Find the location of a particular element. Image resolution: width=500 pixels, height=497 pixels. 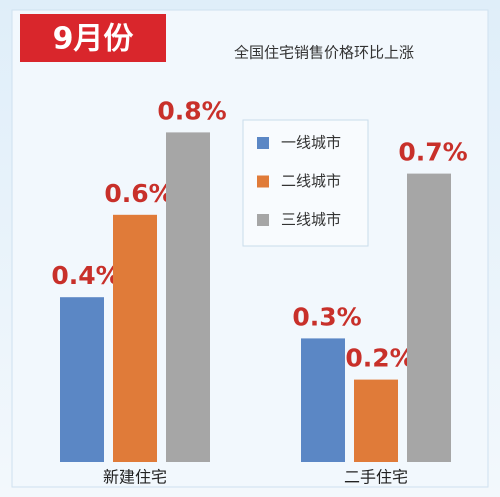

value-label: 0.8% is located at coordinates (191, 110).